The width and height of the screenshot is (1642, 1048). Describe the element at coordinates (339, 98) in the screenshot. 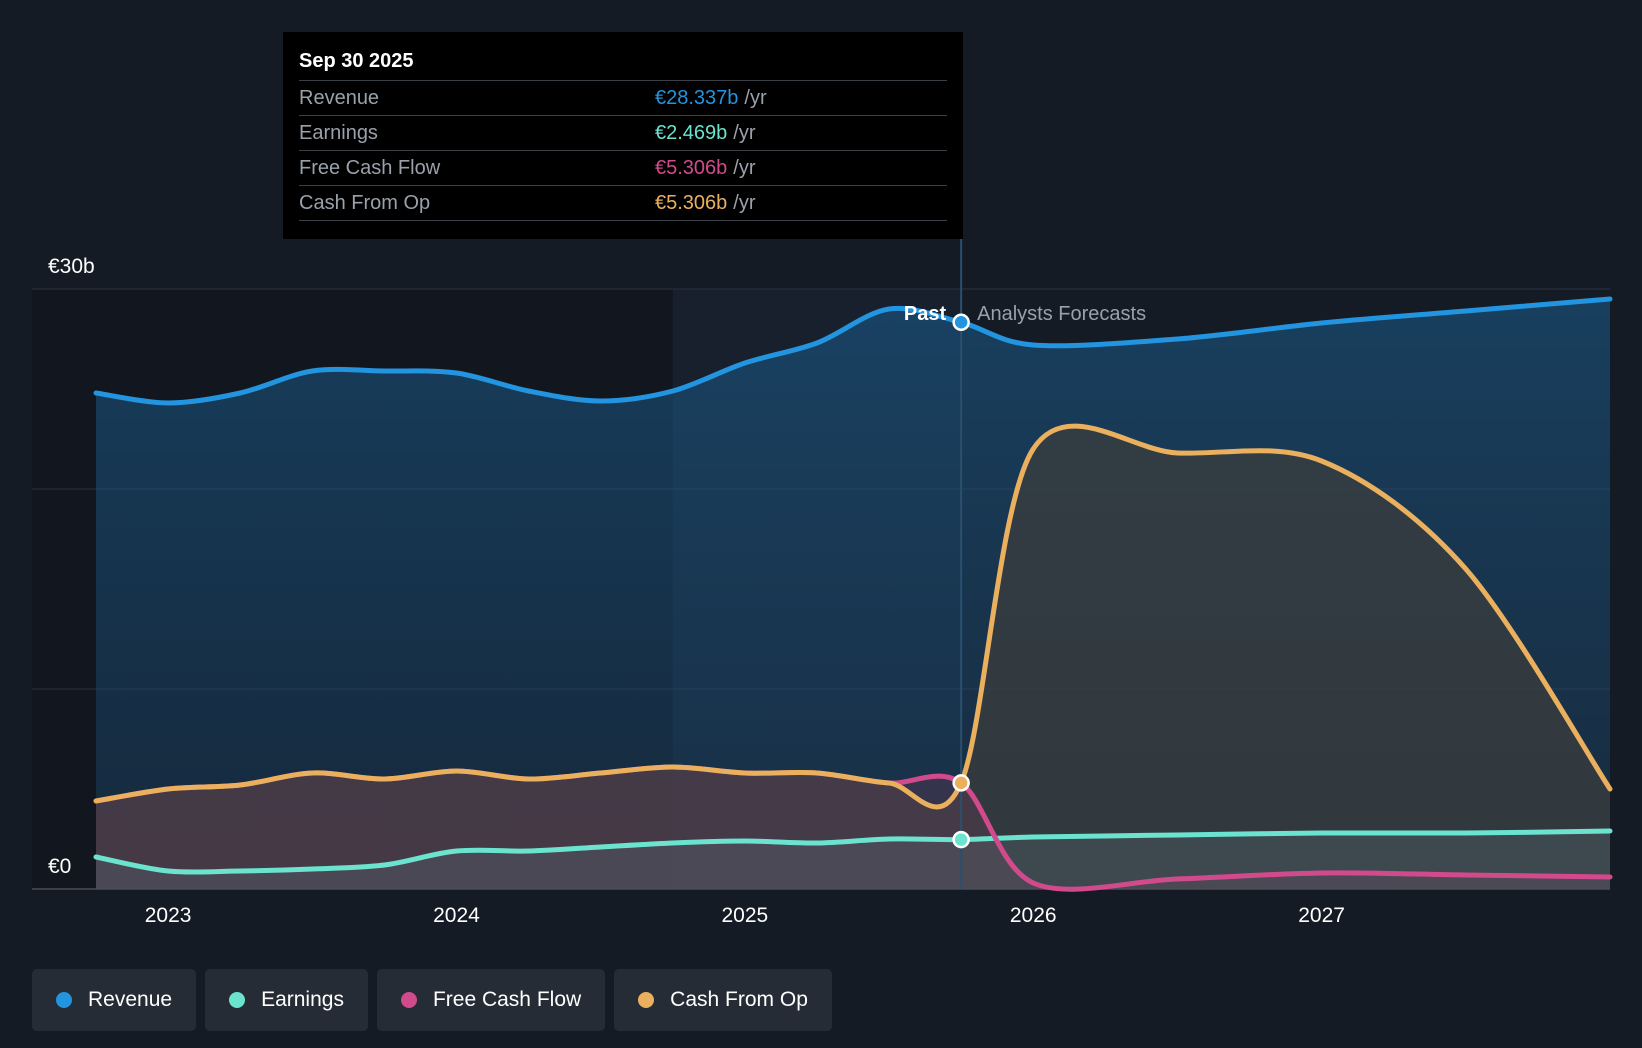

I see `tooltip-label: Revenue` at that location.